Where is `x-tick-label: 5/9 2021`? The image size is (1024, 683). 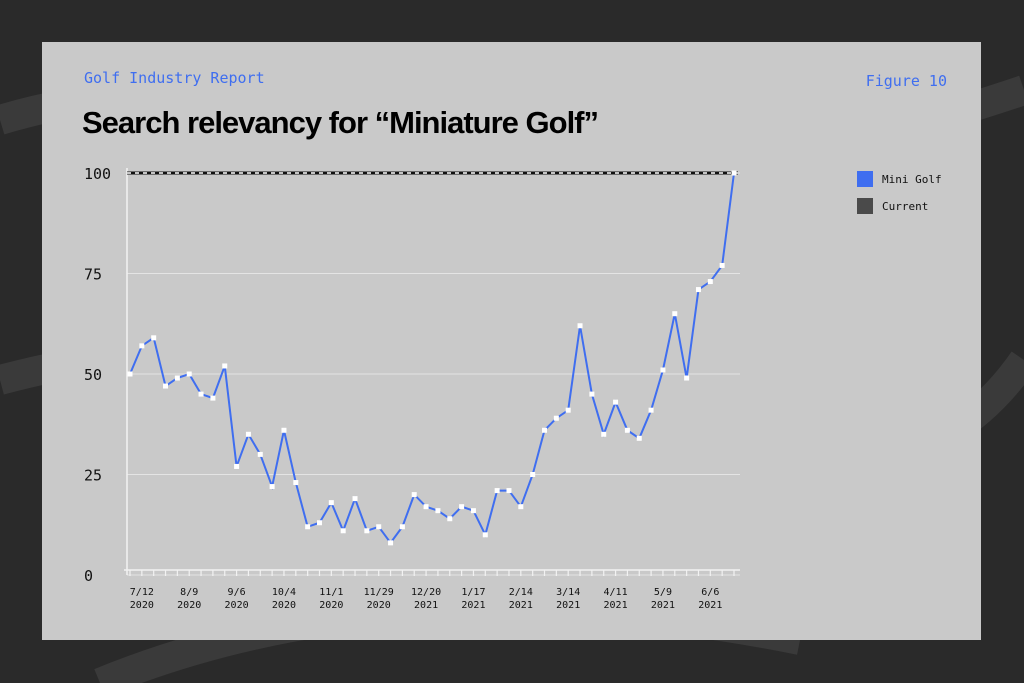 x-tick-label: 5/9 2021 is located at coordinates (663, 599).